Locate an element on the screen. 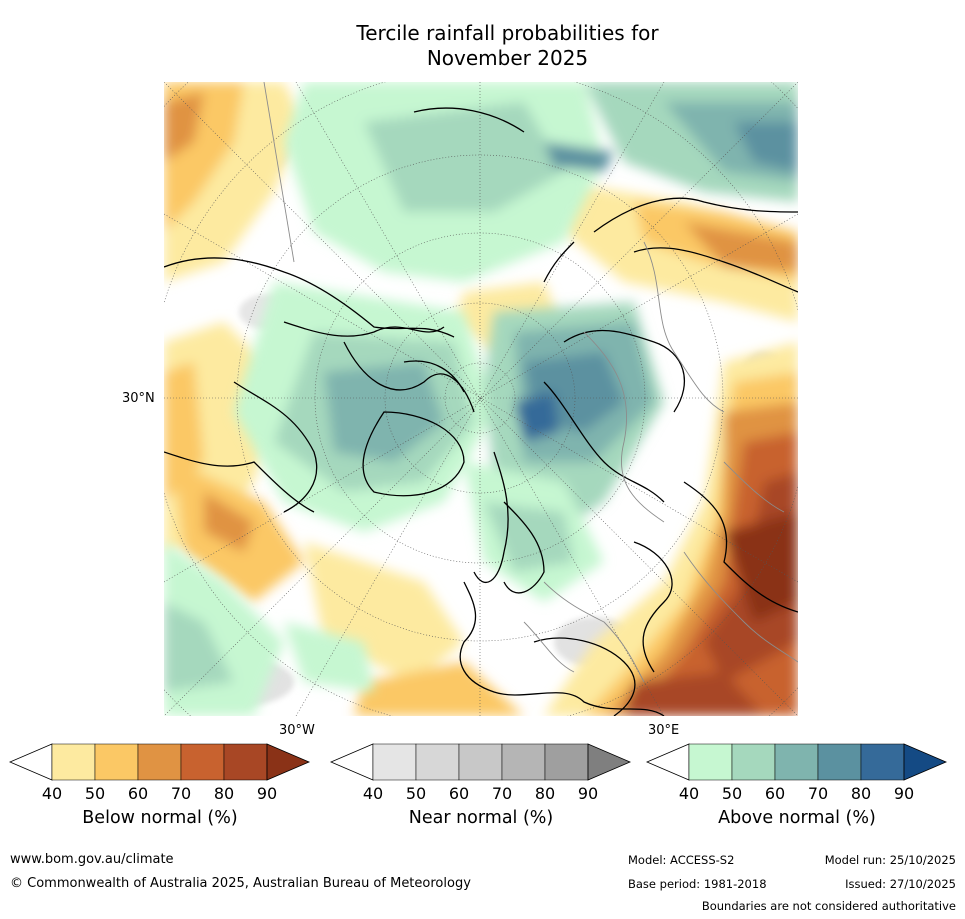  below-tick-label: 90 is located at coordinates (267, 793).